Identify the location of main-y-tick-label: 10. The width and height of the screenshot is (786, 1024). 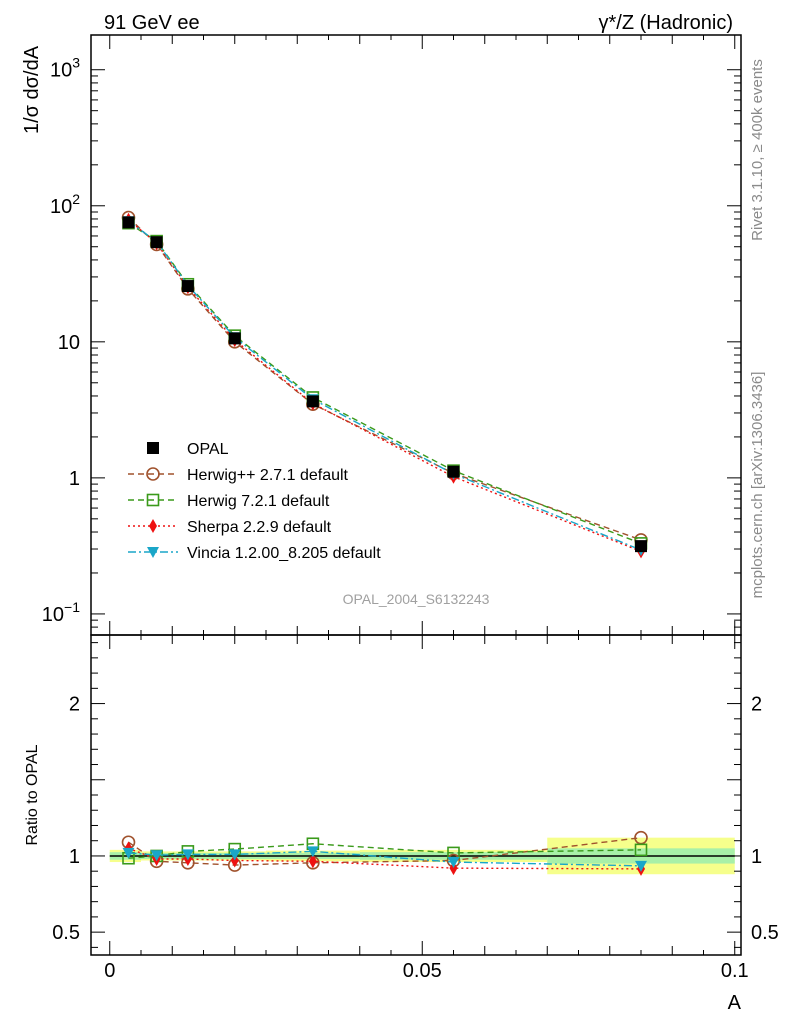
(69, 343).